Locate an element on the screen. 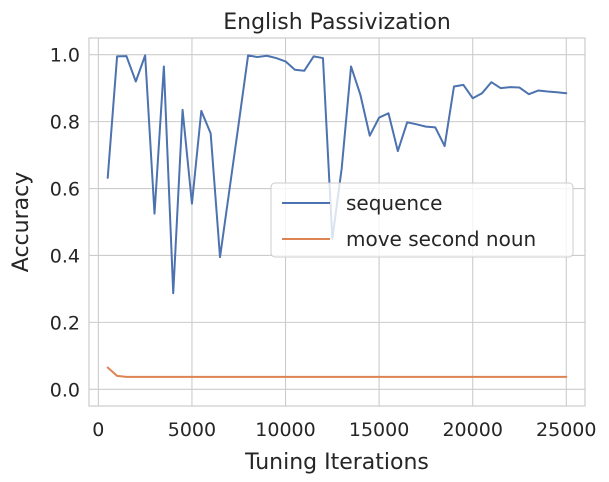 The width and height of the screenshot is (609, 482). legend: sequence move second noun is located at coordinates (422, 220).